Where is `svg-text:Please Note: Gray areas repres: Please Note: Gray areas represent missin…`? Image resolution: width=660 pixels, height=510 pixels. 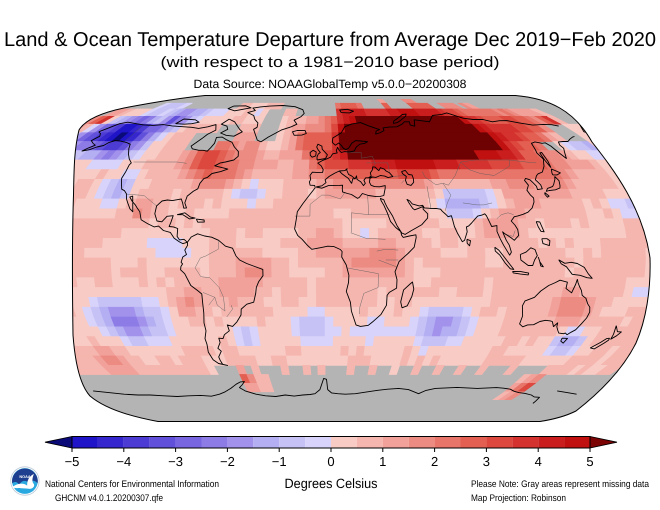
svg-text:Please Note: Gray areas repres: Please Note: Gray areas represent missin… is located at coordinates (560, 484).